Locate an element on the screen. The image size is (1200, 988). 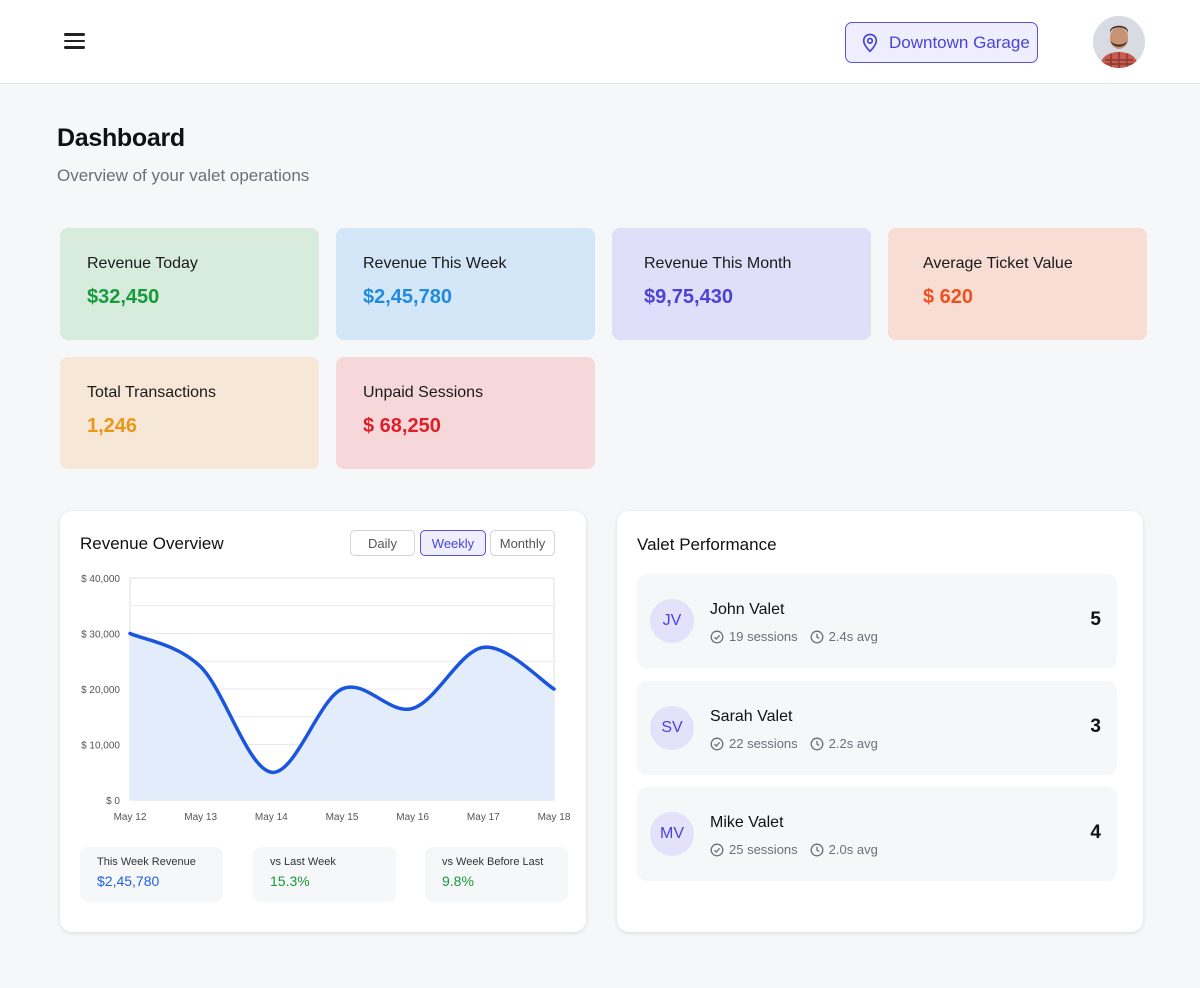
y-tick-label: $ 40,000 is located at coordinates (100, 579).